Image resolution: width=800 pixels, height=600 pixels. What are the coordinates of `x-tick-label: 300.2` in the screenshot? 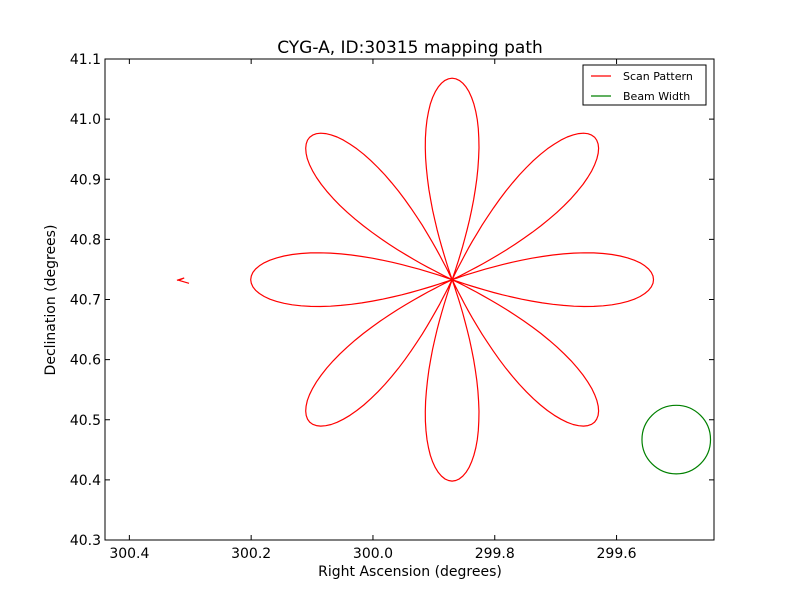 It's located at (251, 554).